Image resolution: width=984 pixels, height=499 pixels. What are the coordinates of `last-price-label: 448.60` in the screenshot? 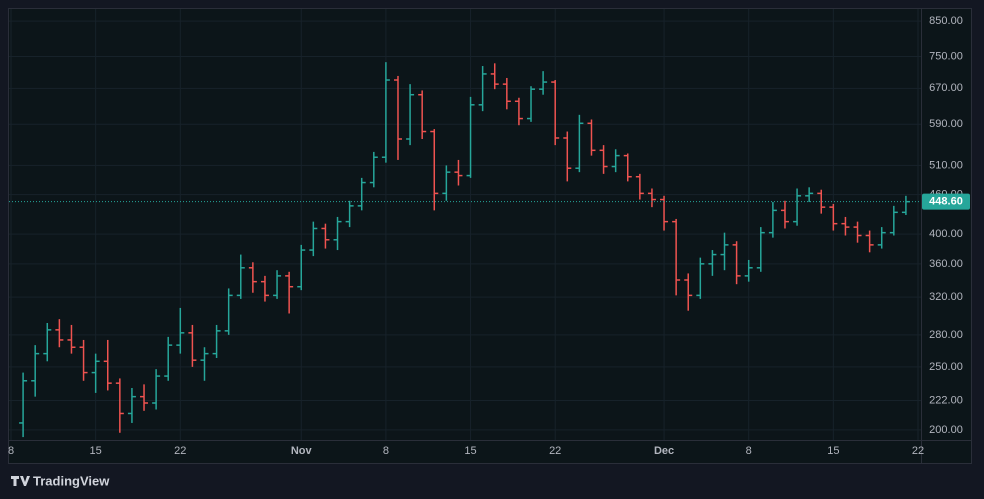 It's located at (946, 202).